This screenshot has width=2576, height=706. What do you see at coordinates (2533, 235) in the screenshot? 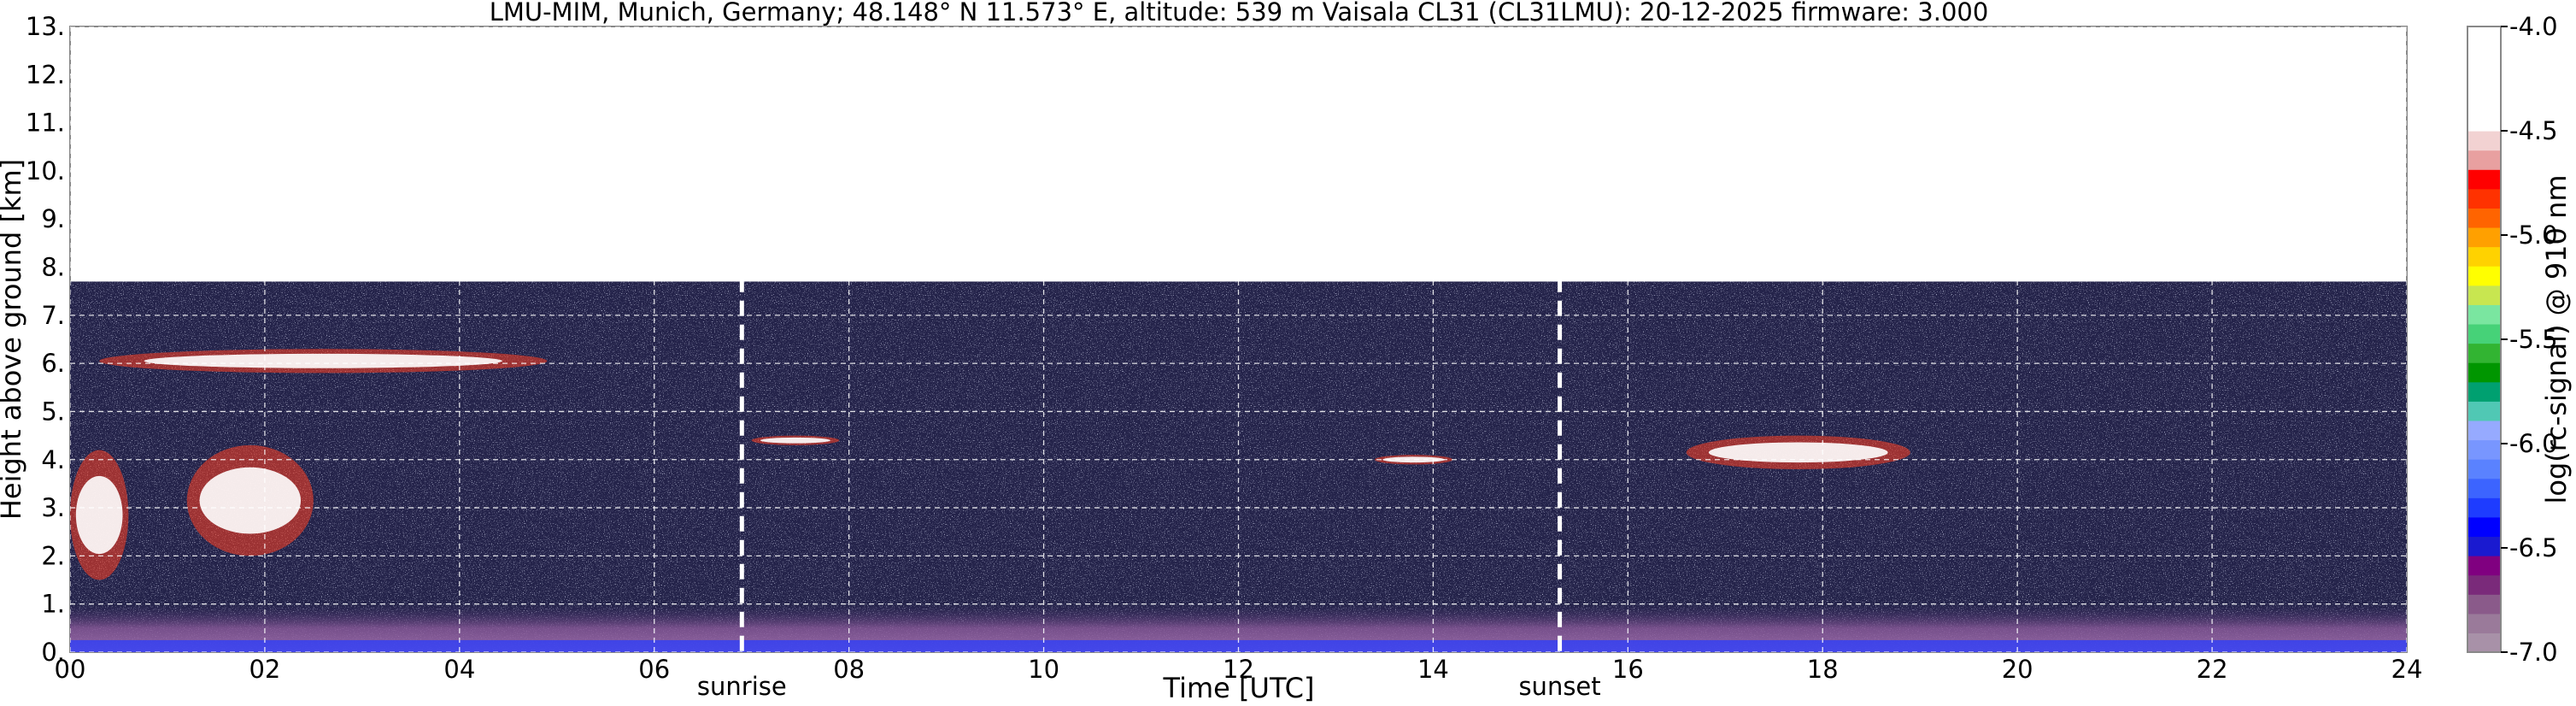
I see `colorbar-tick-label: -5.0` at bounding box center [2533, 235].